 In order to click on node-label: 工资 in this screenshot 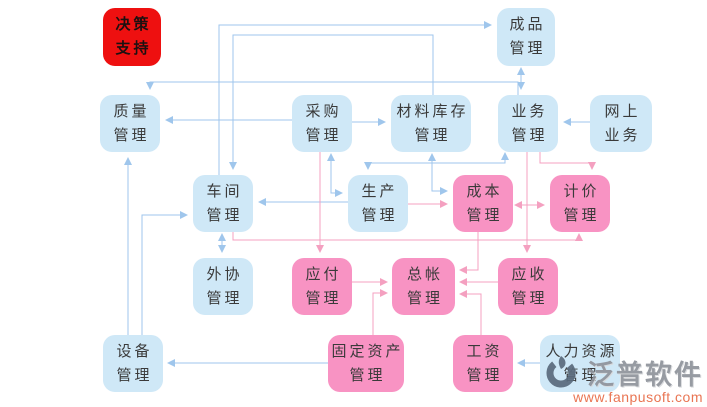, I will do `click(484, 351)`.